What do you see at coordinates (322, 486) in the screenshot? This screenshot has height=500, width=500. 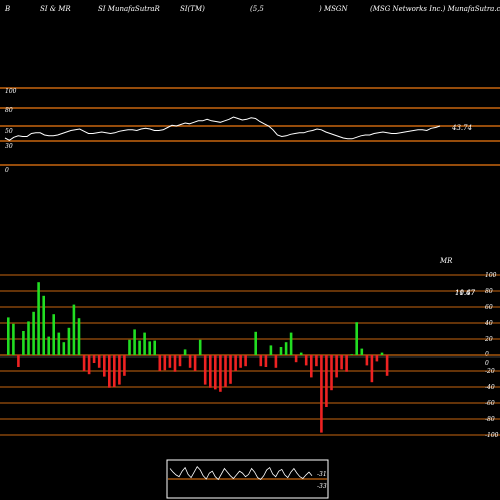 I see `mini-label-2: -33` at bounding box center [322, 486].